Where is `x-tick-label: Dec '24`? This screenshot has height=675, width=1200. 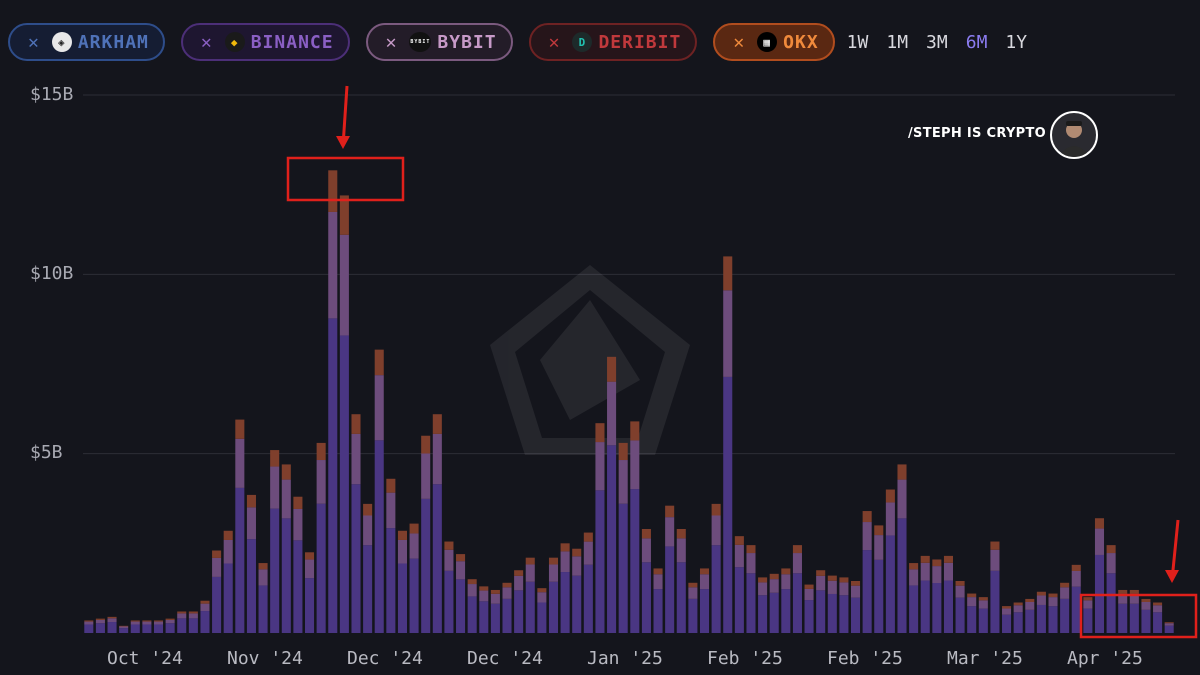
x-tick-label: Dec '24 is located at coordinates (505, 658).